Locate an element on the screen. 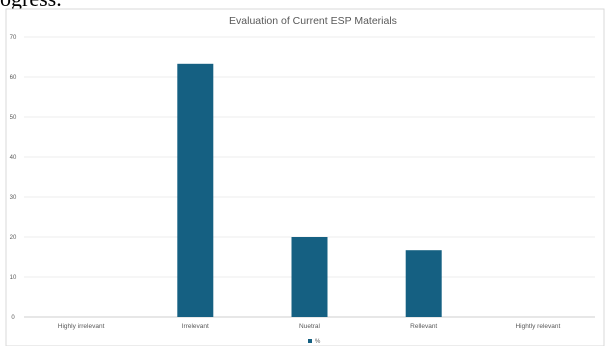 The image size is (608, 346). x-category-label: Nuetral is located at coordinates (310, 326).